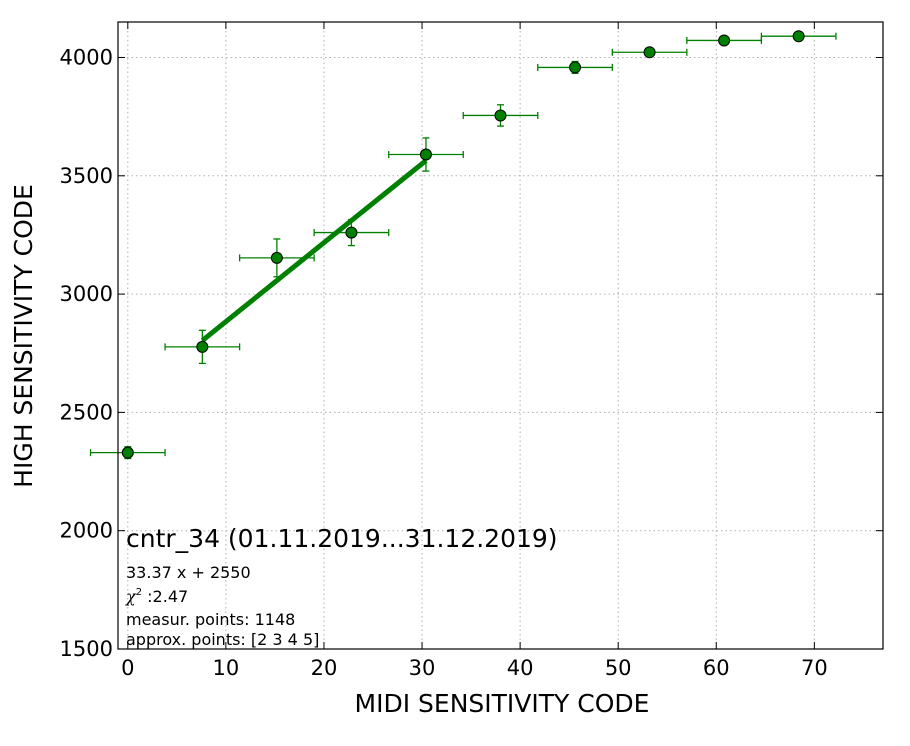 The height and width of the screenshot is (746, 910). Describe the element at coordinates (422, 668) in the screenshot. I see `x-tick-label: 30` at that location.